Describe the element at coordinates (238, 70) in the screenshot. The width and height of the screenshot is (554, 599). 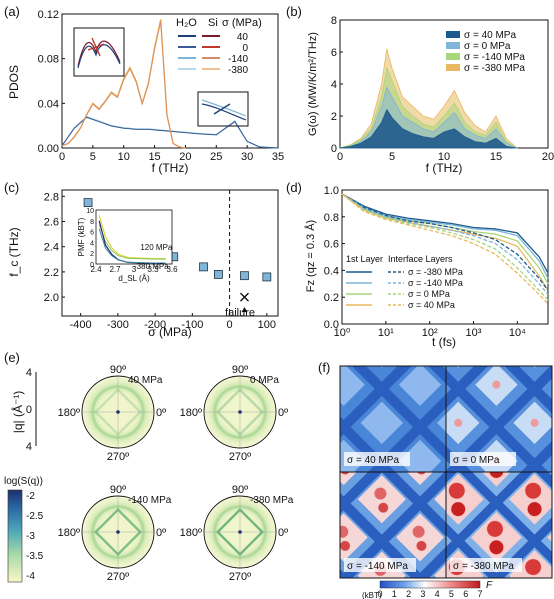
I see `panel-a-legend-value: -380` at that location.